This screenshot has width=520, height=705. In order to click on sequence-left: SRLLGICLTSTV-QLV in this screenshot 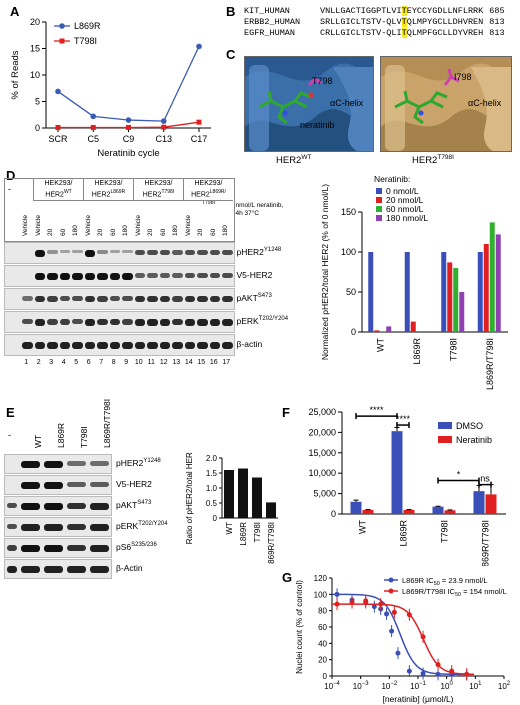, I will do `click(361, 22)`.